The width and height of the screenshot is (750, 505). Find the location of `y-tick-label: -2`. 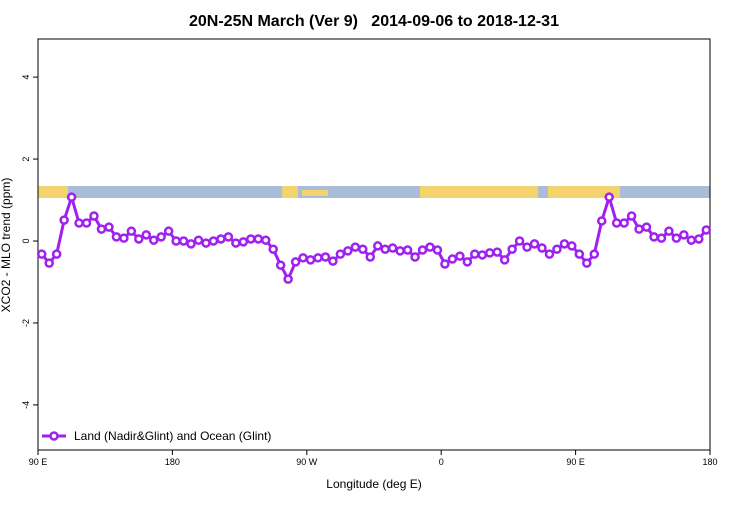

y-tick-label: -2 is located at coordinates (26, 323).